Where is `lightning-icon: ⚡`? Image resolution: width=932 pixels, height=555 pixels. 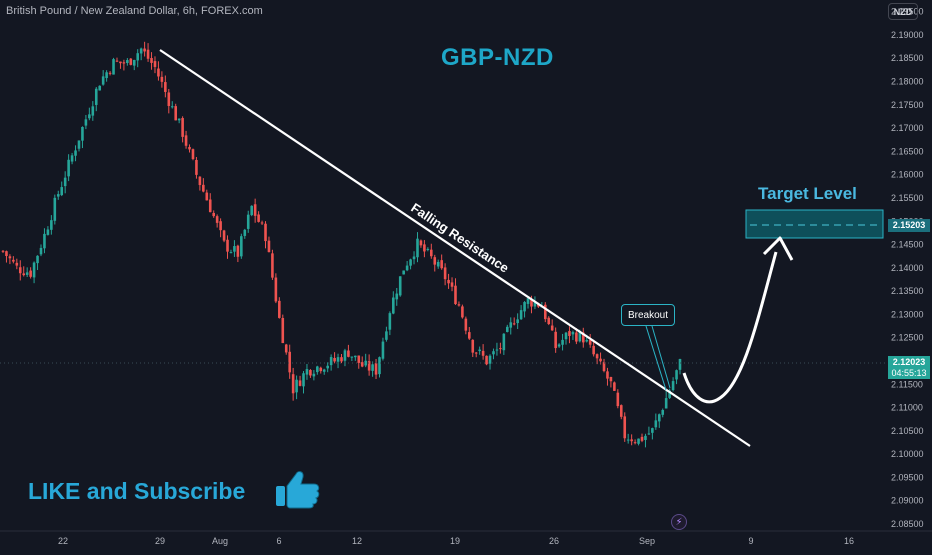 lightning-icon: ⚡ is located at coordinates (679, 522).